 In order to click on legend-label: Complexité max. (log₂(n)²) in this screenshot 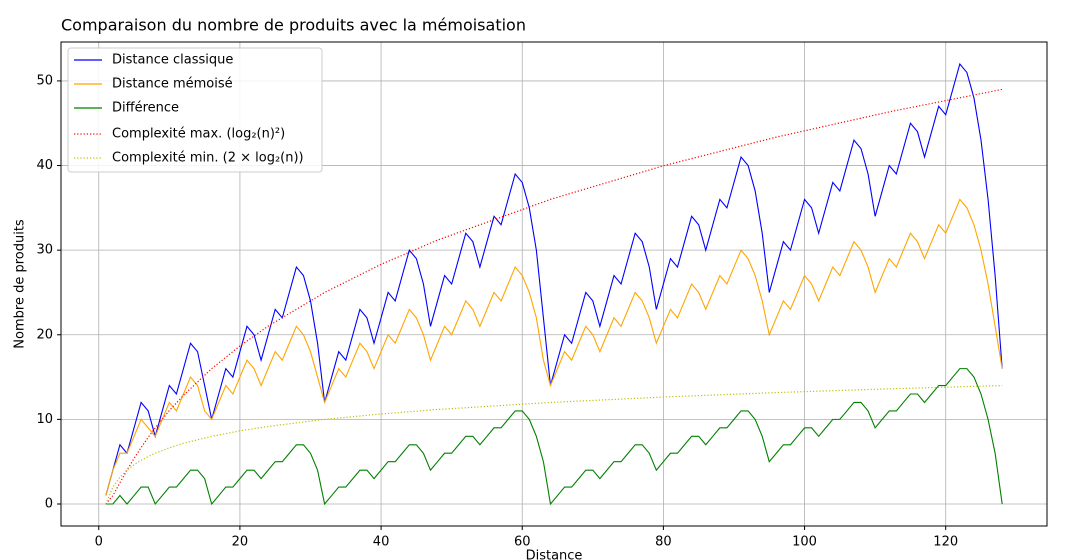, I will do `click(198, 134)`.